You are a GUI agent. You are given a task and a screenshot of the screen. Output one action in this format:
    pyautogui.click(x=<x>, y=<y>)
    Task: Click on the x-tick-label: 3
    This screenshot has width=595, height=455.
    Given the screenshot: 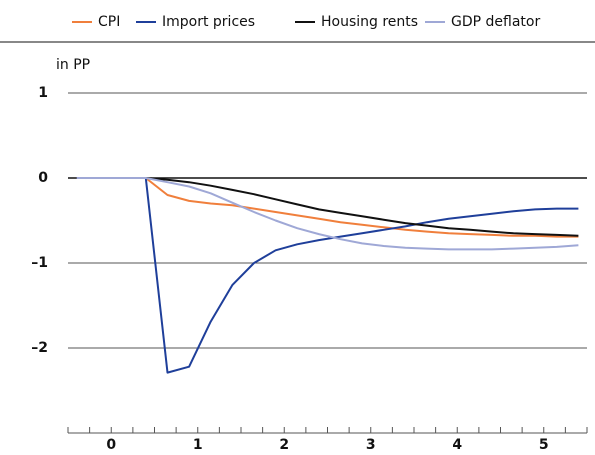 What is the action you would take?
    pyautogui.click(x=371, y=445)
    